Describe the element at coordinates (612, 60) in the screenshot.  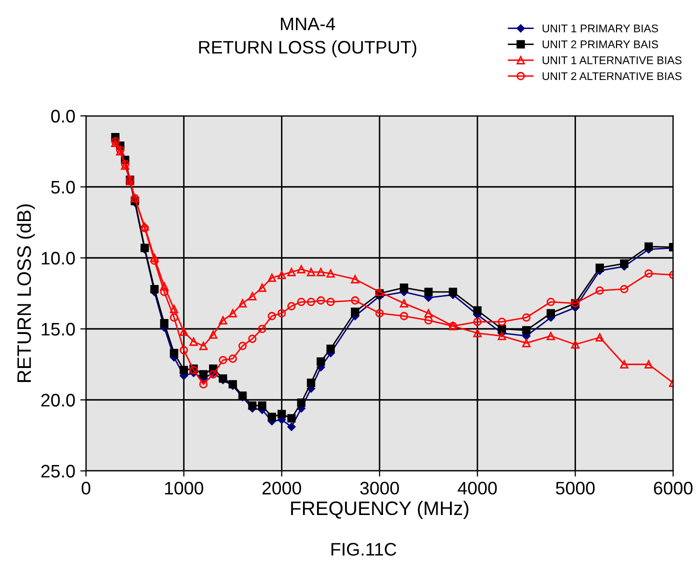
I see `legend-label: UNIT 1 ALTERNATIVE BIAS` at that location.